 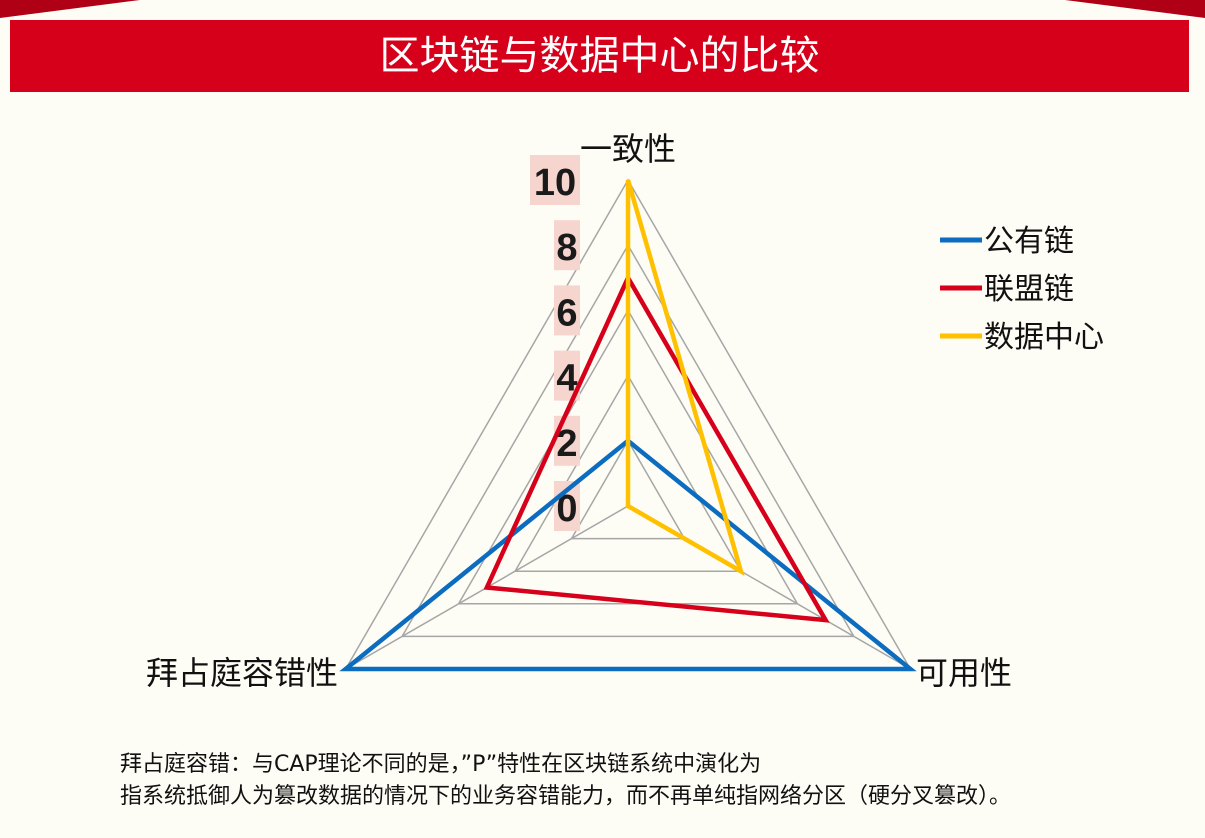 I want to click on legend-label-0: 公有链, so click(x=1029, y=241).